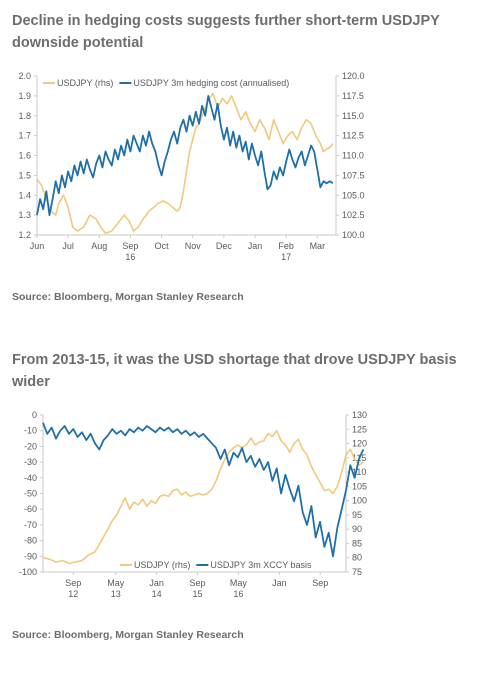 The image size is (484, 674). I want to click on chart2-legend: USDJPY (rhs) USDJPY 3m XCCY basis, so click(216, 565).